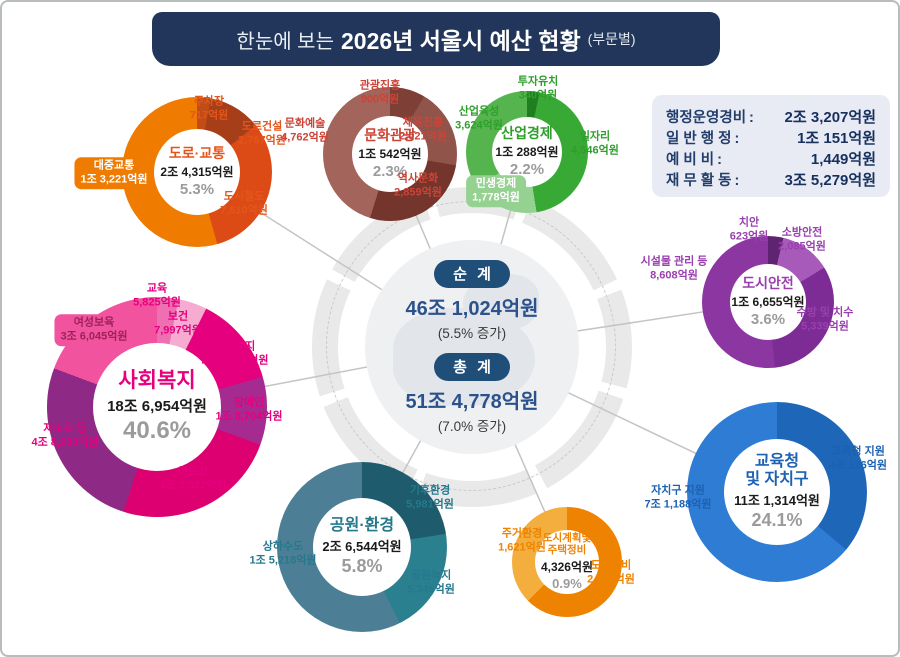 Image resolution: width=900 pixels, height=657 pixels. I want to click on donut-title: 공원·환경, so click(362, 525).